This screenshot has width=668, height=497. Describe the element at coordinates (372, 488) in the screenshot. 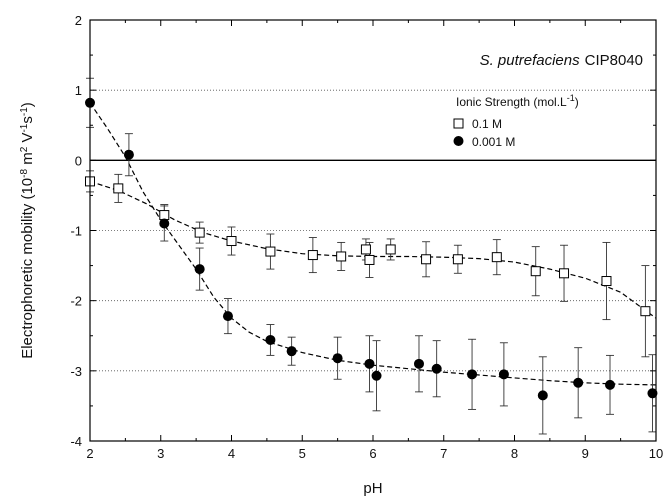

I see `x-axis-label: pH` at that location.